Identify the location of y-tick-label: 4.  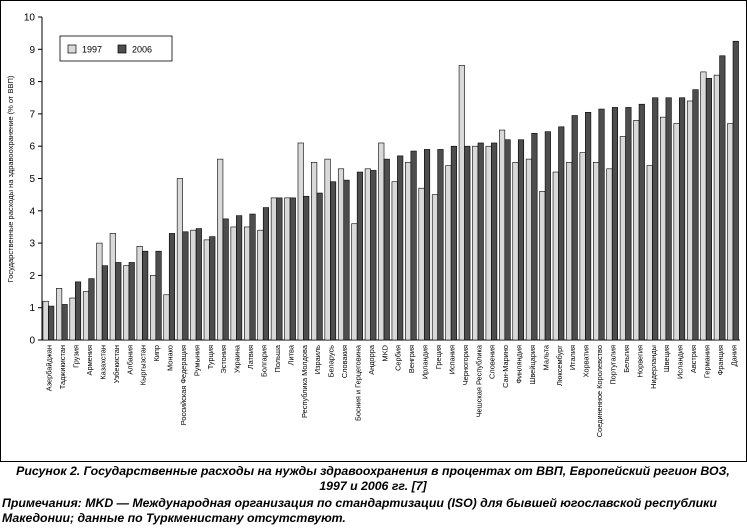
(32, 211).